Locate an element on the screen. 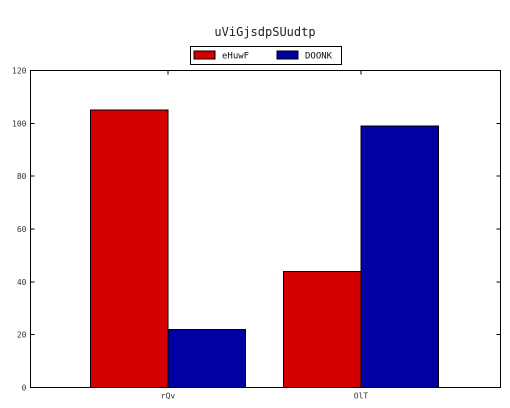 The height and width of the screenshot is (408, 510). x-tick-label-rqv: rQv is located at coordinates (168, 396).